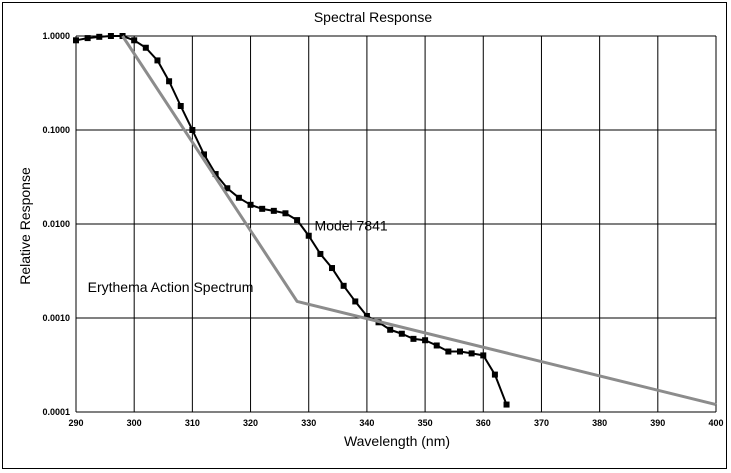 The height and width of the screenshot is (473, 731). Describe the element at coordinates (541, 423) in the screenshot. I see `x-tick-label: 370` at that location.